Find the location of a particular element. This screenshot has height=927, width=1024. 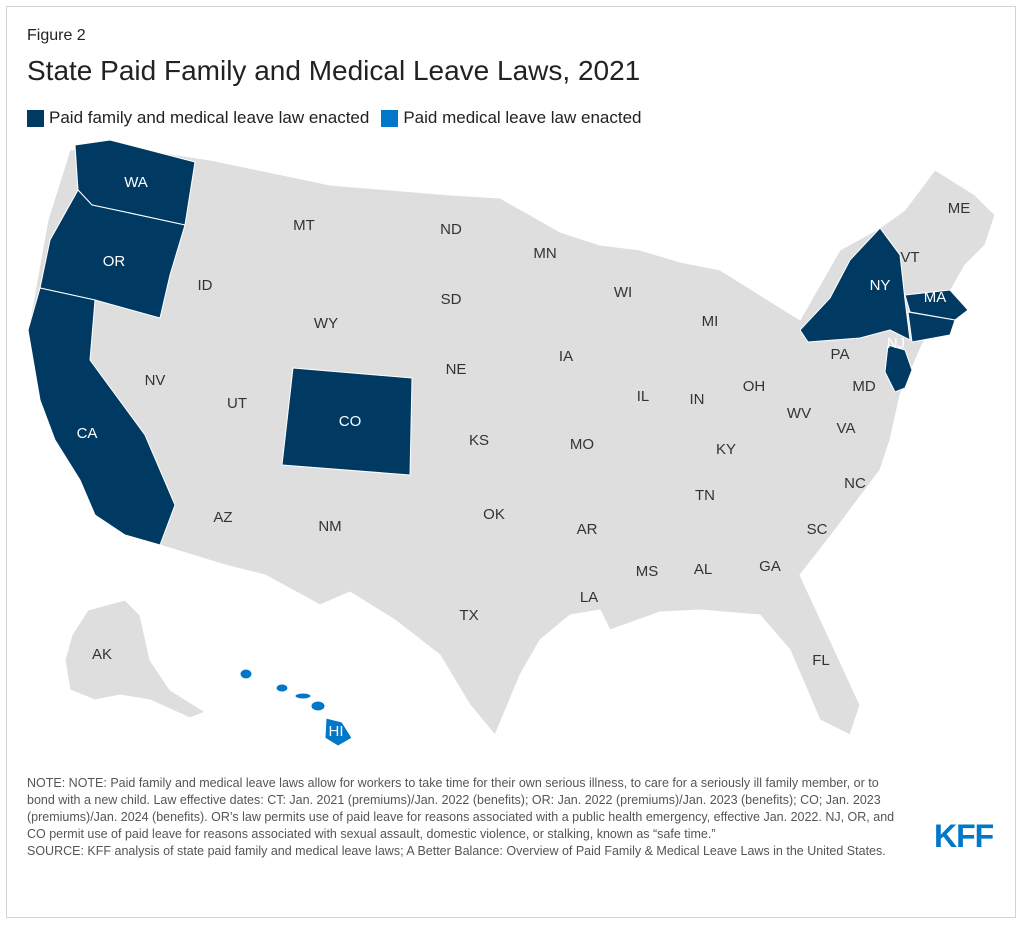

legend-swatch-light is located at coordinates (390, 118).